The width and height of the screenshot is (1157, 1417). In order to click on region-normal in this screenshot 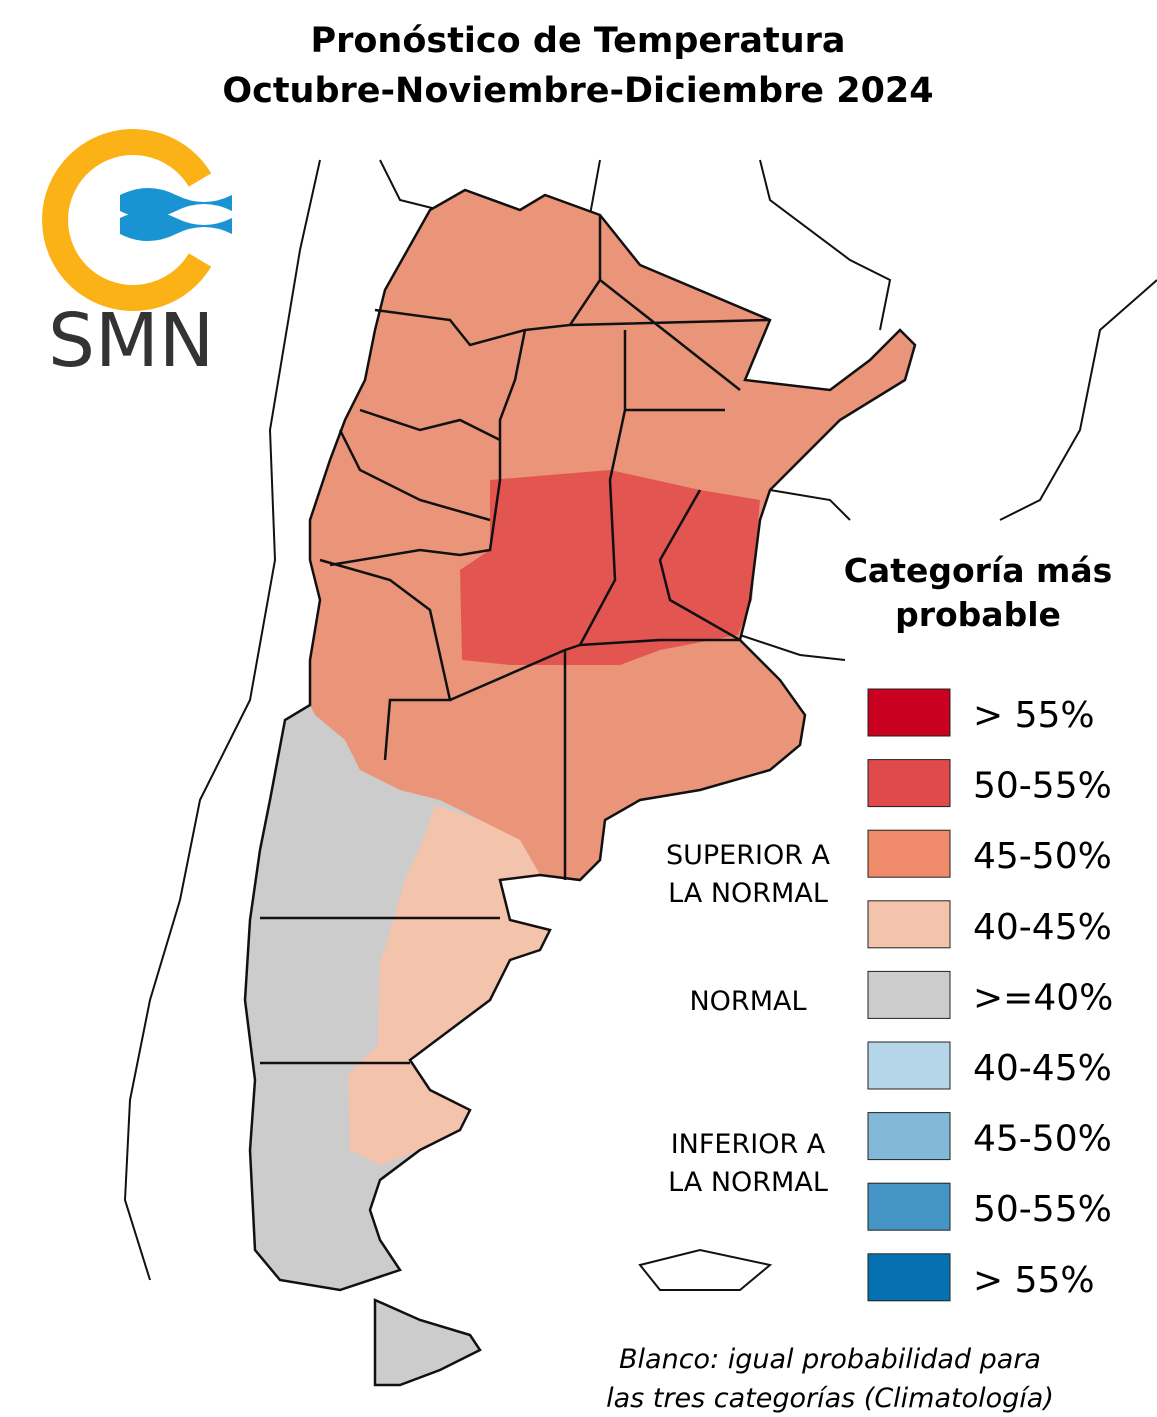, I will do `click(427, 1342)`.